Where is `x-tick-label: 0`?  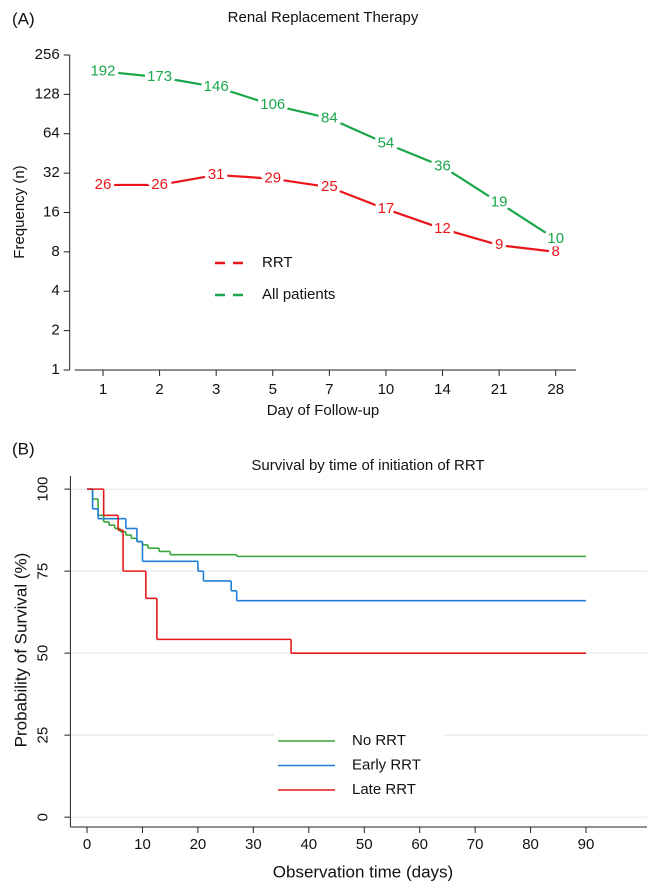 x-tick-label: 0 is located at coordinates (87, 844).